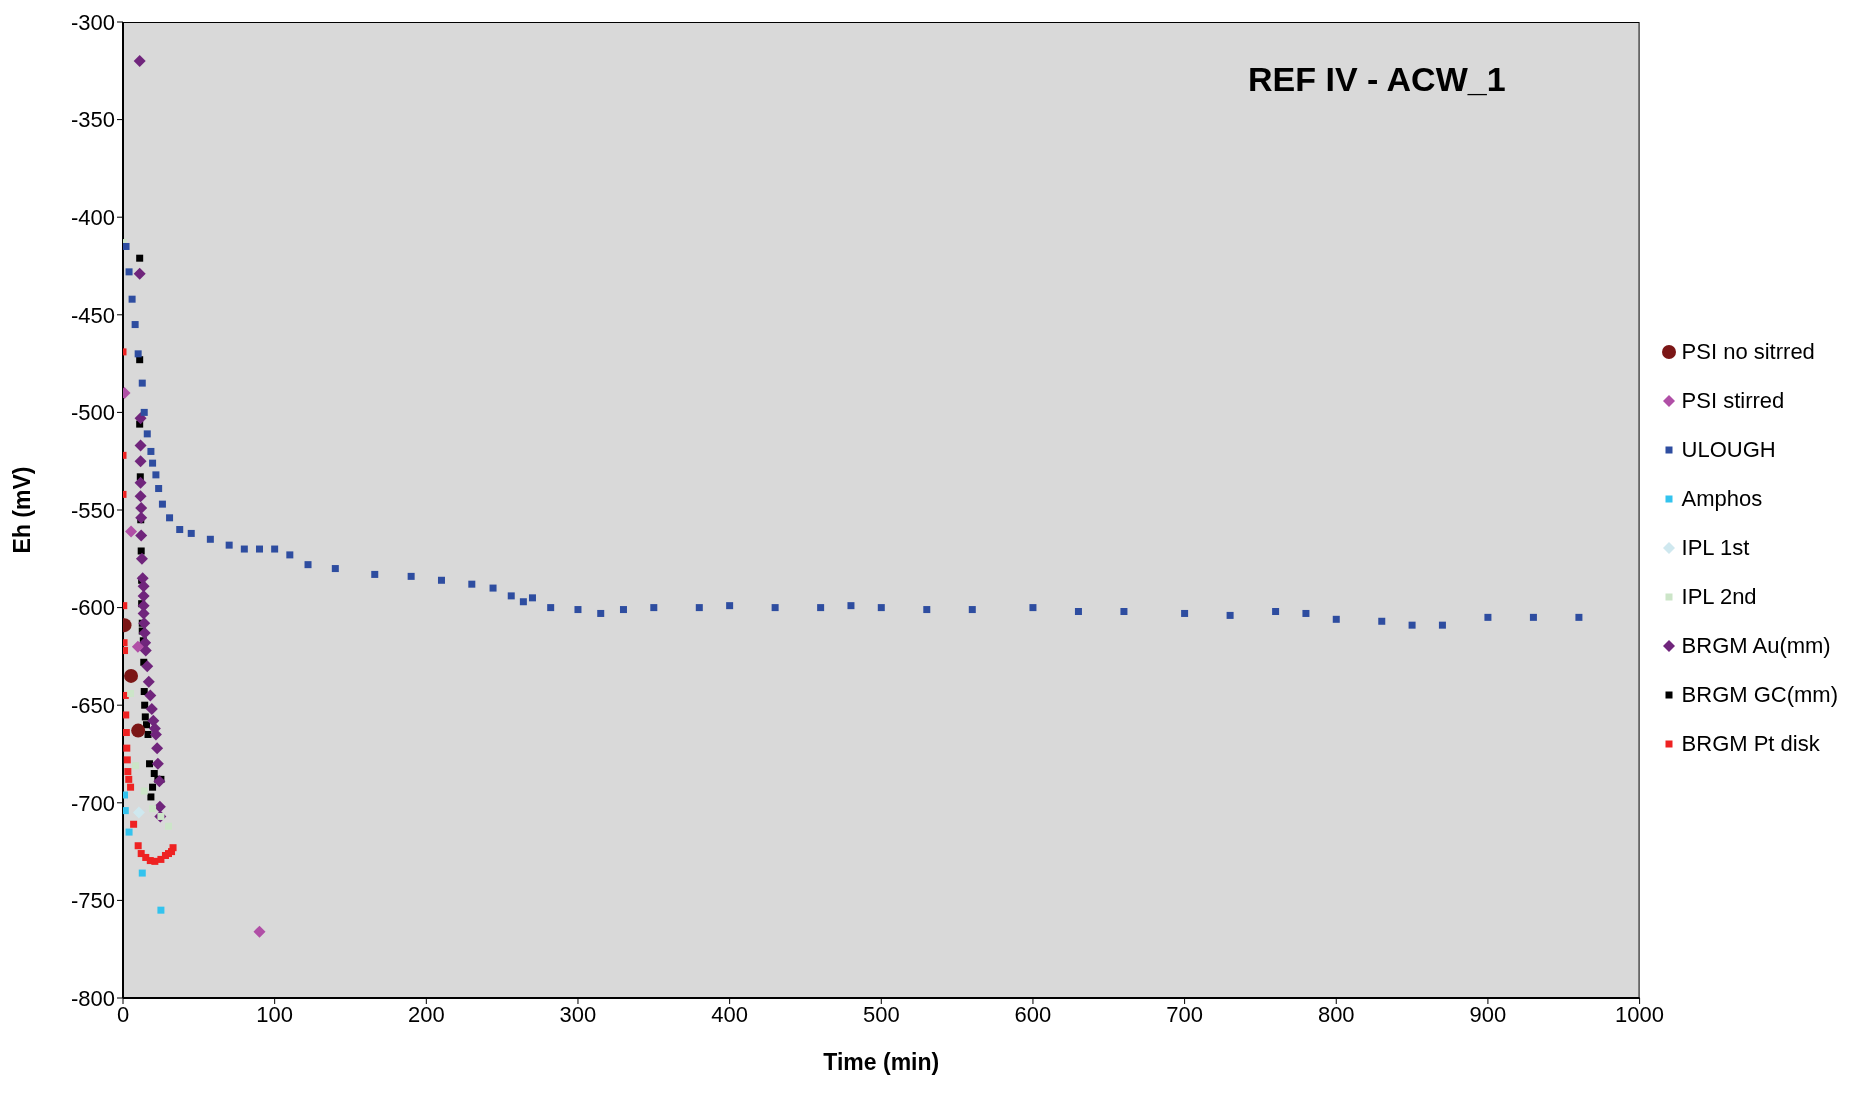 This screenshot has width=1858, height=1101. What do you see at coordinates (1336, 1014) in the screenshot?
I see `x-tick-label: 800` at bounding box center [1336, 1014].